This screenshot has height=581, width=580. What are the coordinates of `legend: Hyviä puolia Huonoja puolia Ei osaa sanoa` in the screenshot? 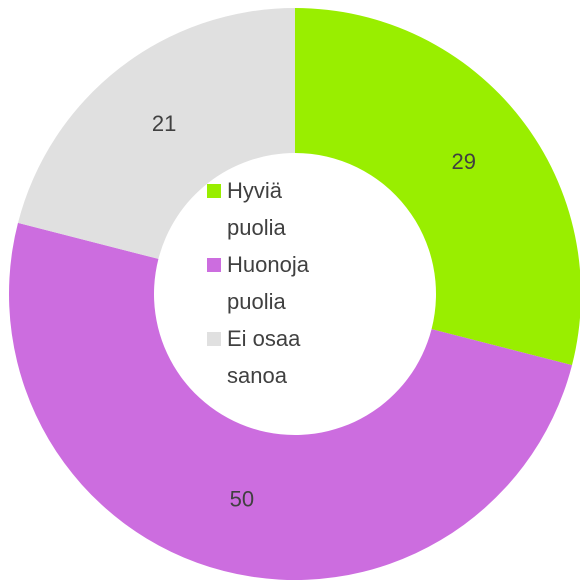 It's located at (269, 283).